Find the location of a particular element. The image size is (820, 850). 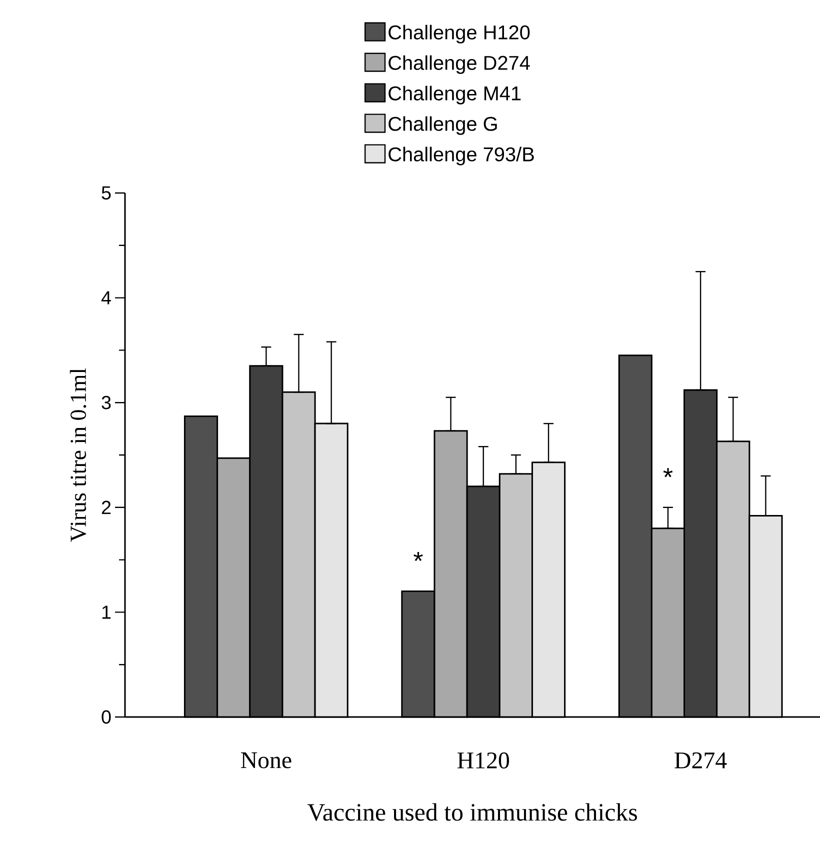

legend-label: Challenge 793/B is located at coordinates (461, 156).